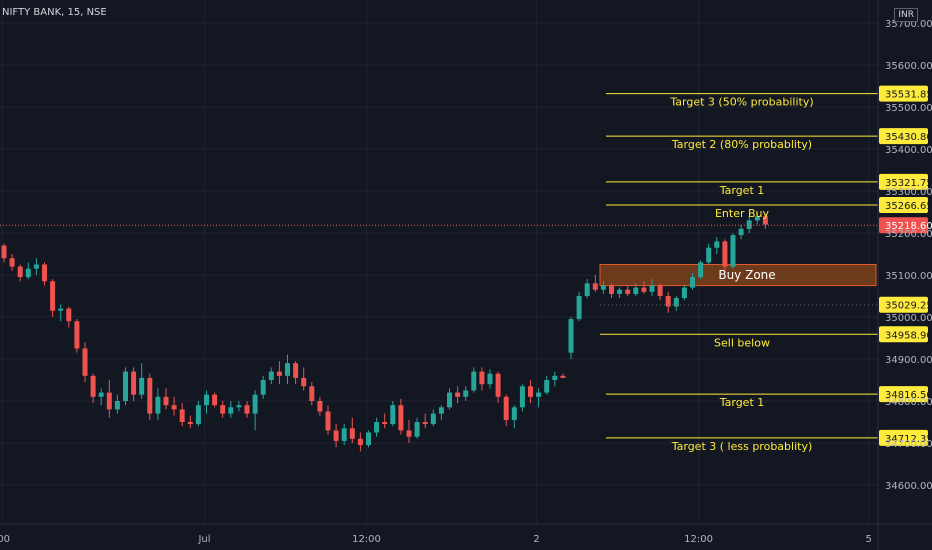  What do you see at coordinates (536, 539) in the screenshot?
I see `time-tick-label: 2` at bounding box center [536, 539].